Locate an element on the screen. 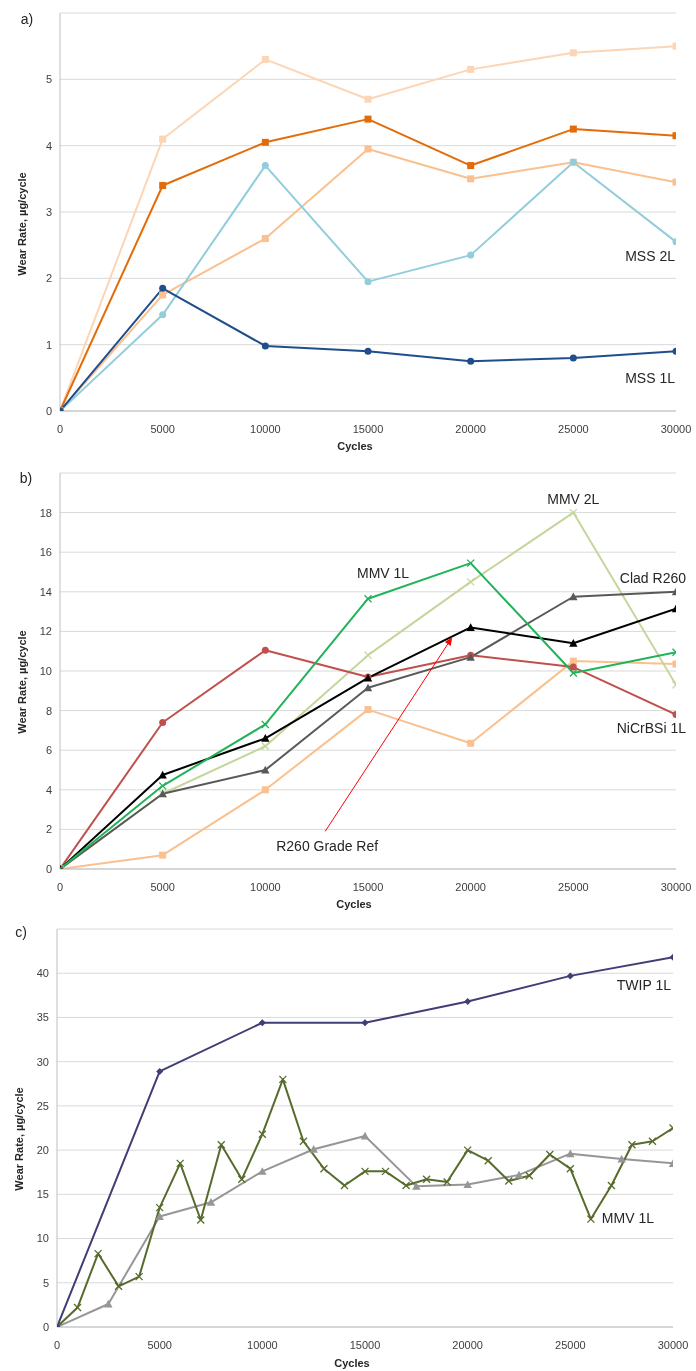 The height and width of the screenshot is (1371, 696). series-label: MSS 1L is located at coordinates (650, 378).